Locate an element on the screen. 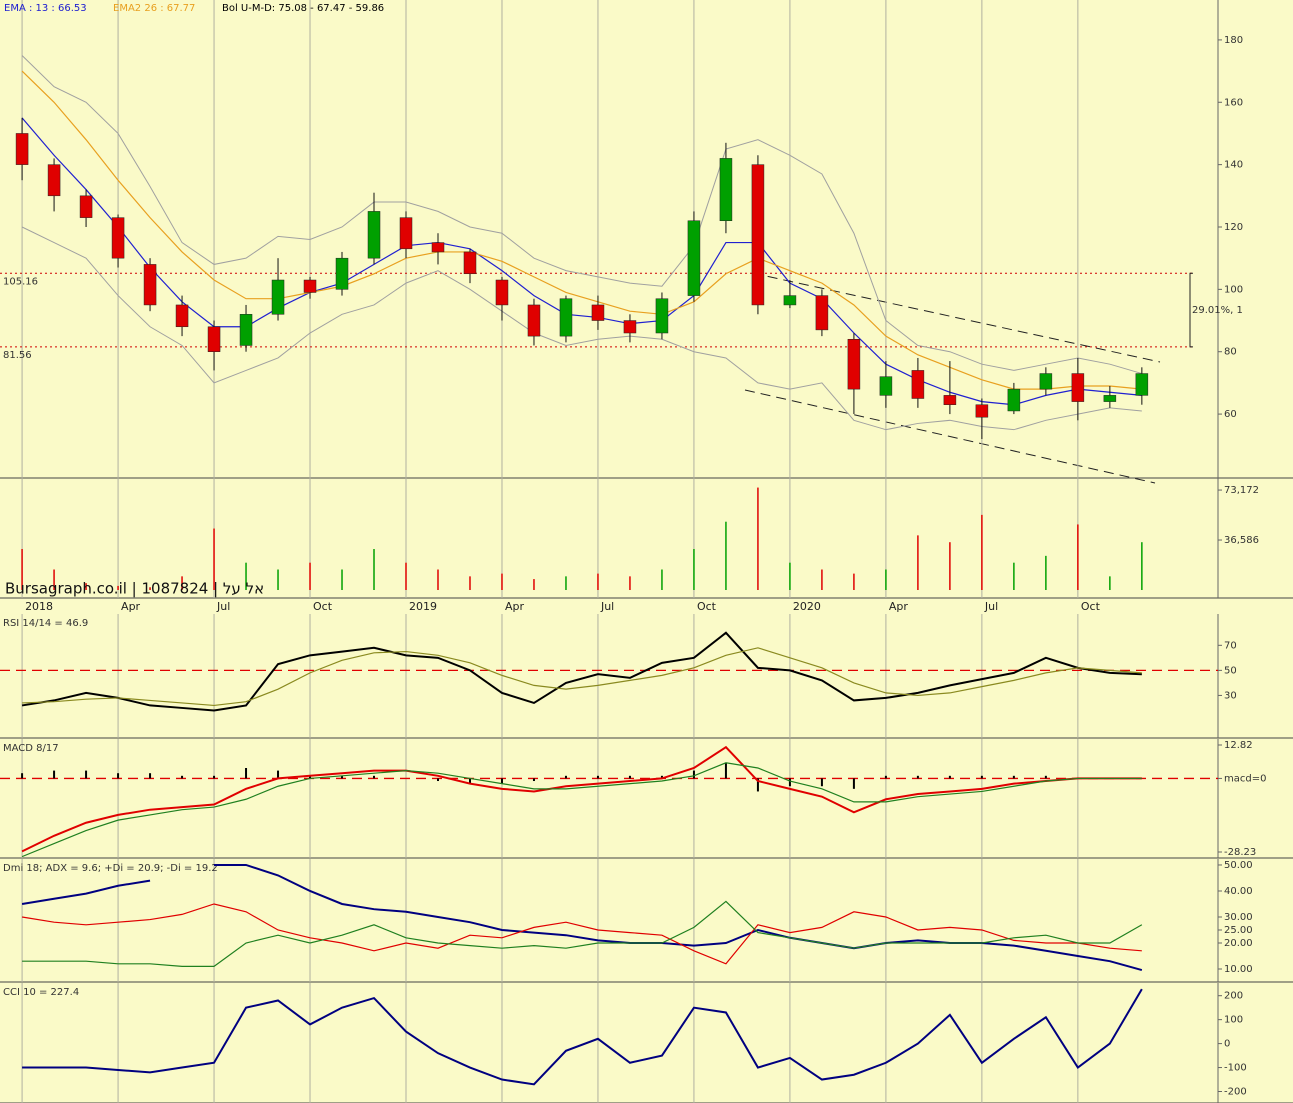 The width and height of the screenshot is (1293, 1103). x-tick-label: 2020 is located at coordinates (807, 606).